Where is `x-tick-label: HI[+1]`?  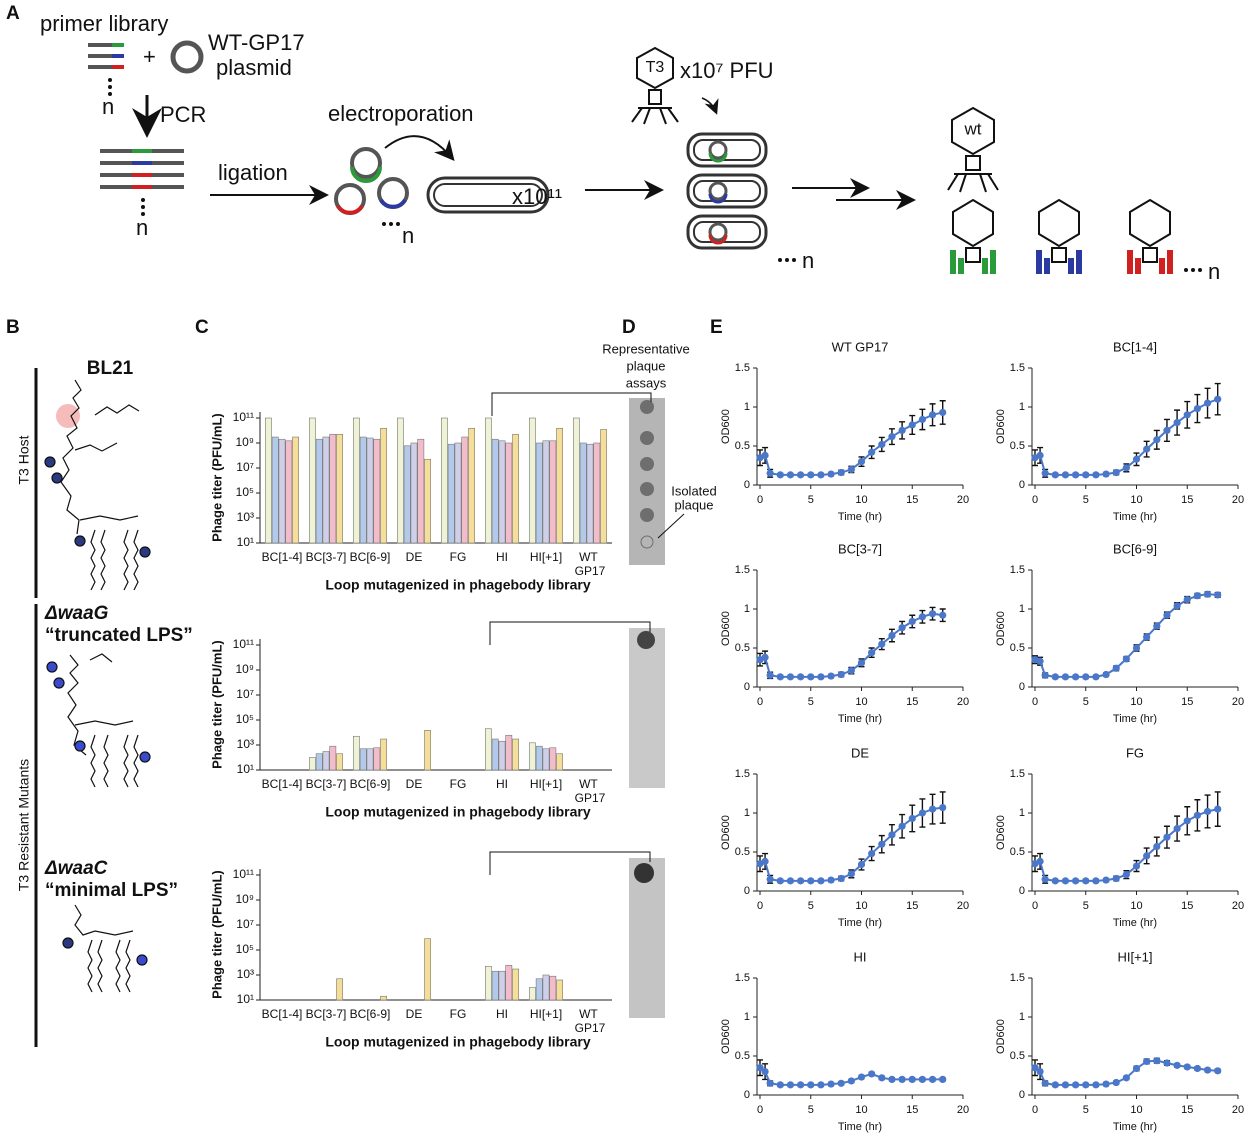 x-tick-label: HI[+1] is located at coordinates (546, 1014).